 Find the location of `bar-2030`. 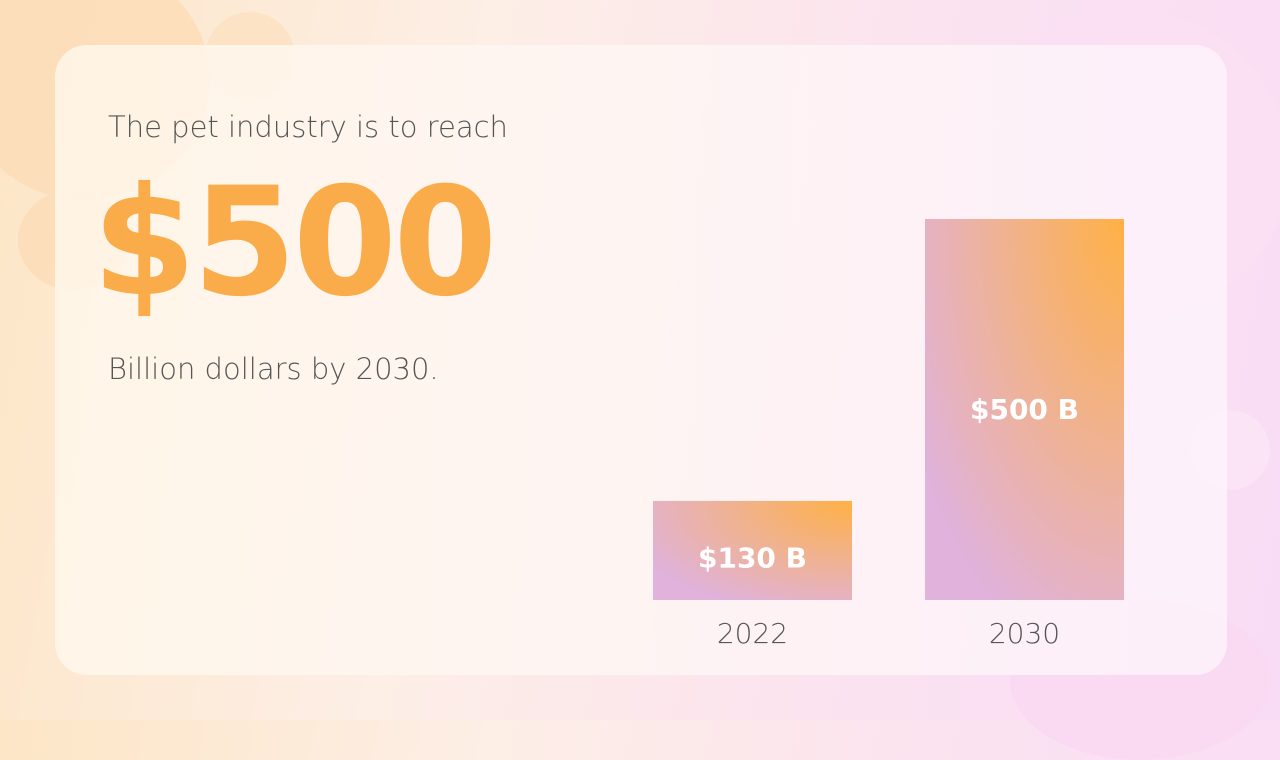

bar-2030 is located at coordinates (1024, 409).